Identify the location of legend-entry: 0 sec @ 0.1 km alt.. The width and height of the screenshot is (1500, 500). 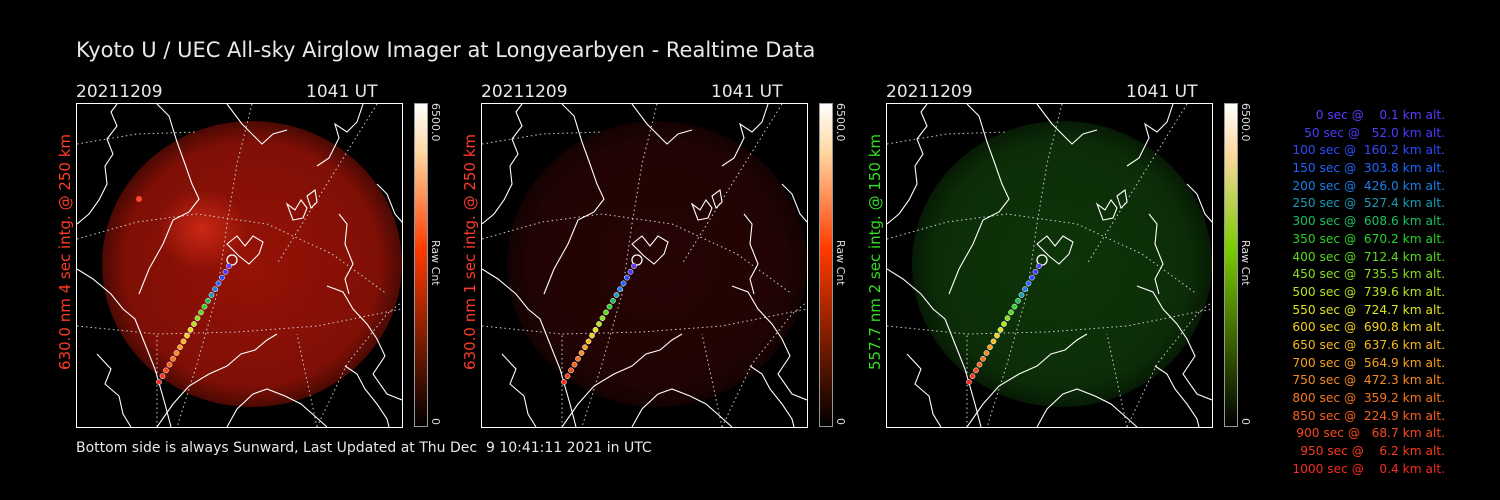
(1380, 115).